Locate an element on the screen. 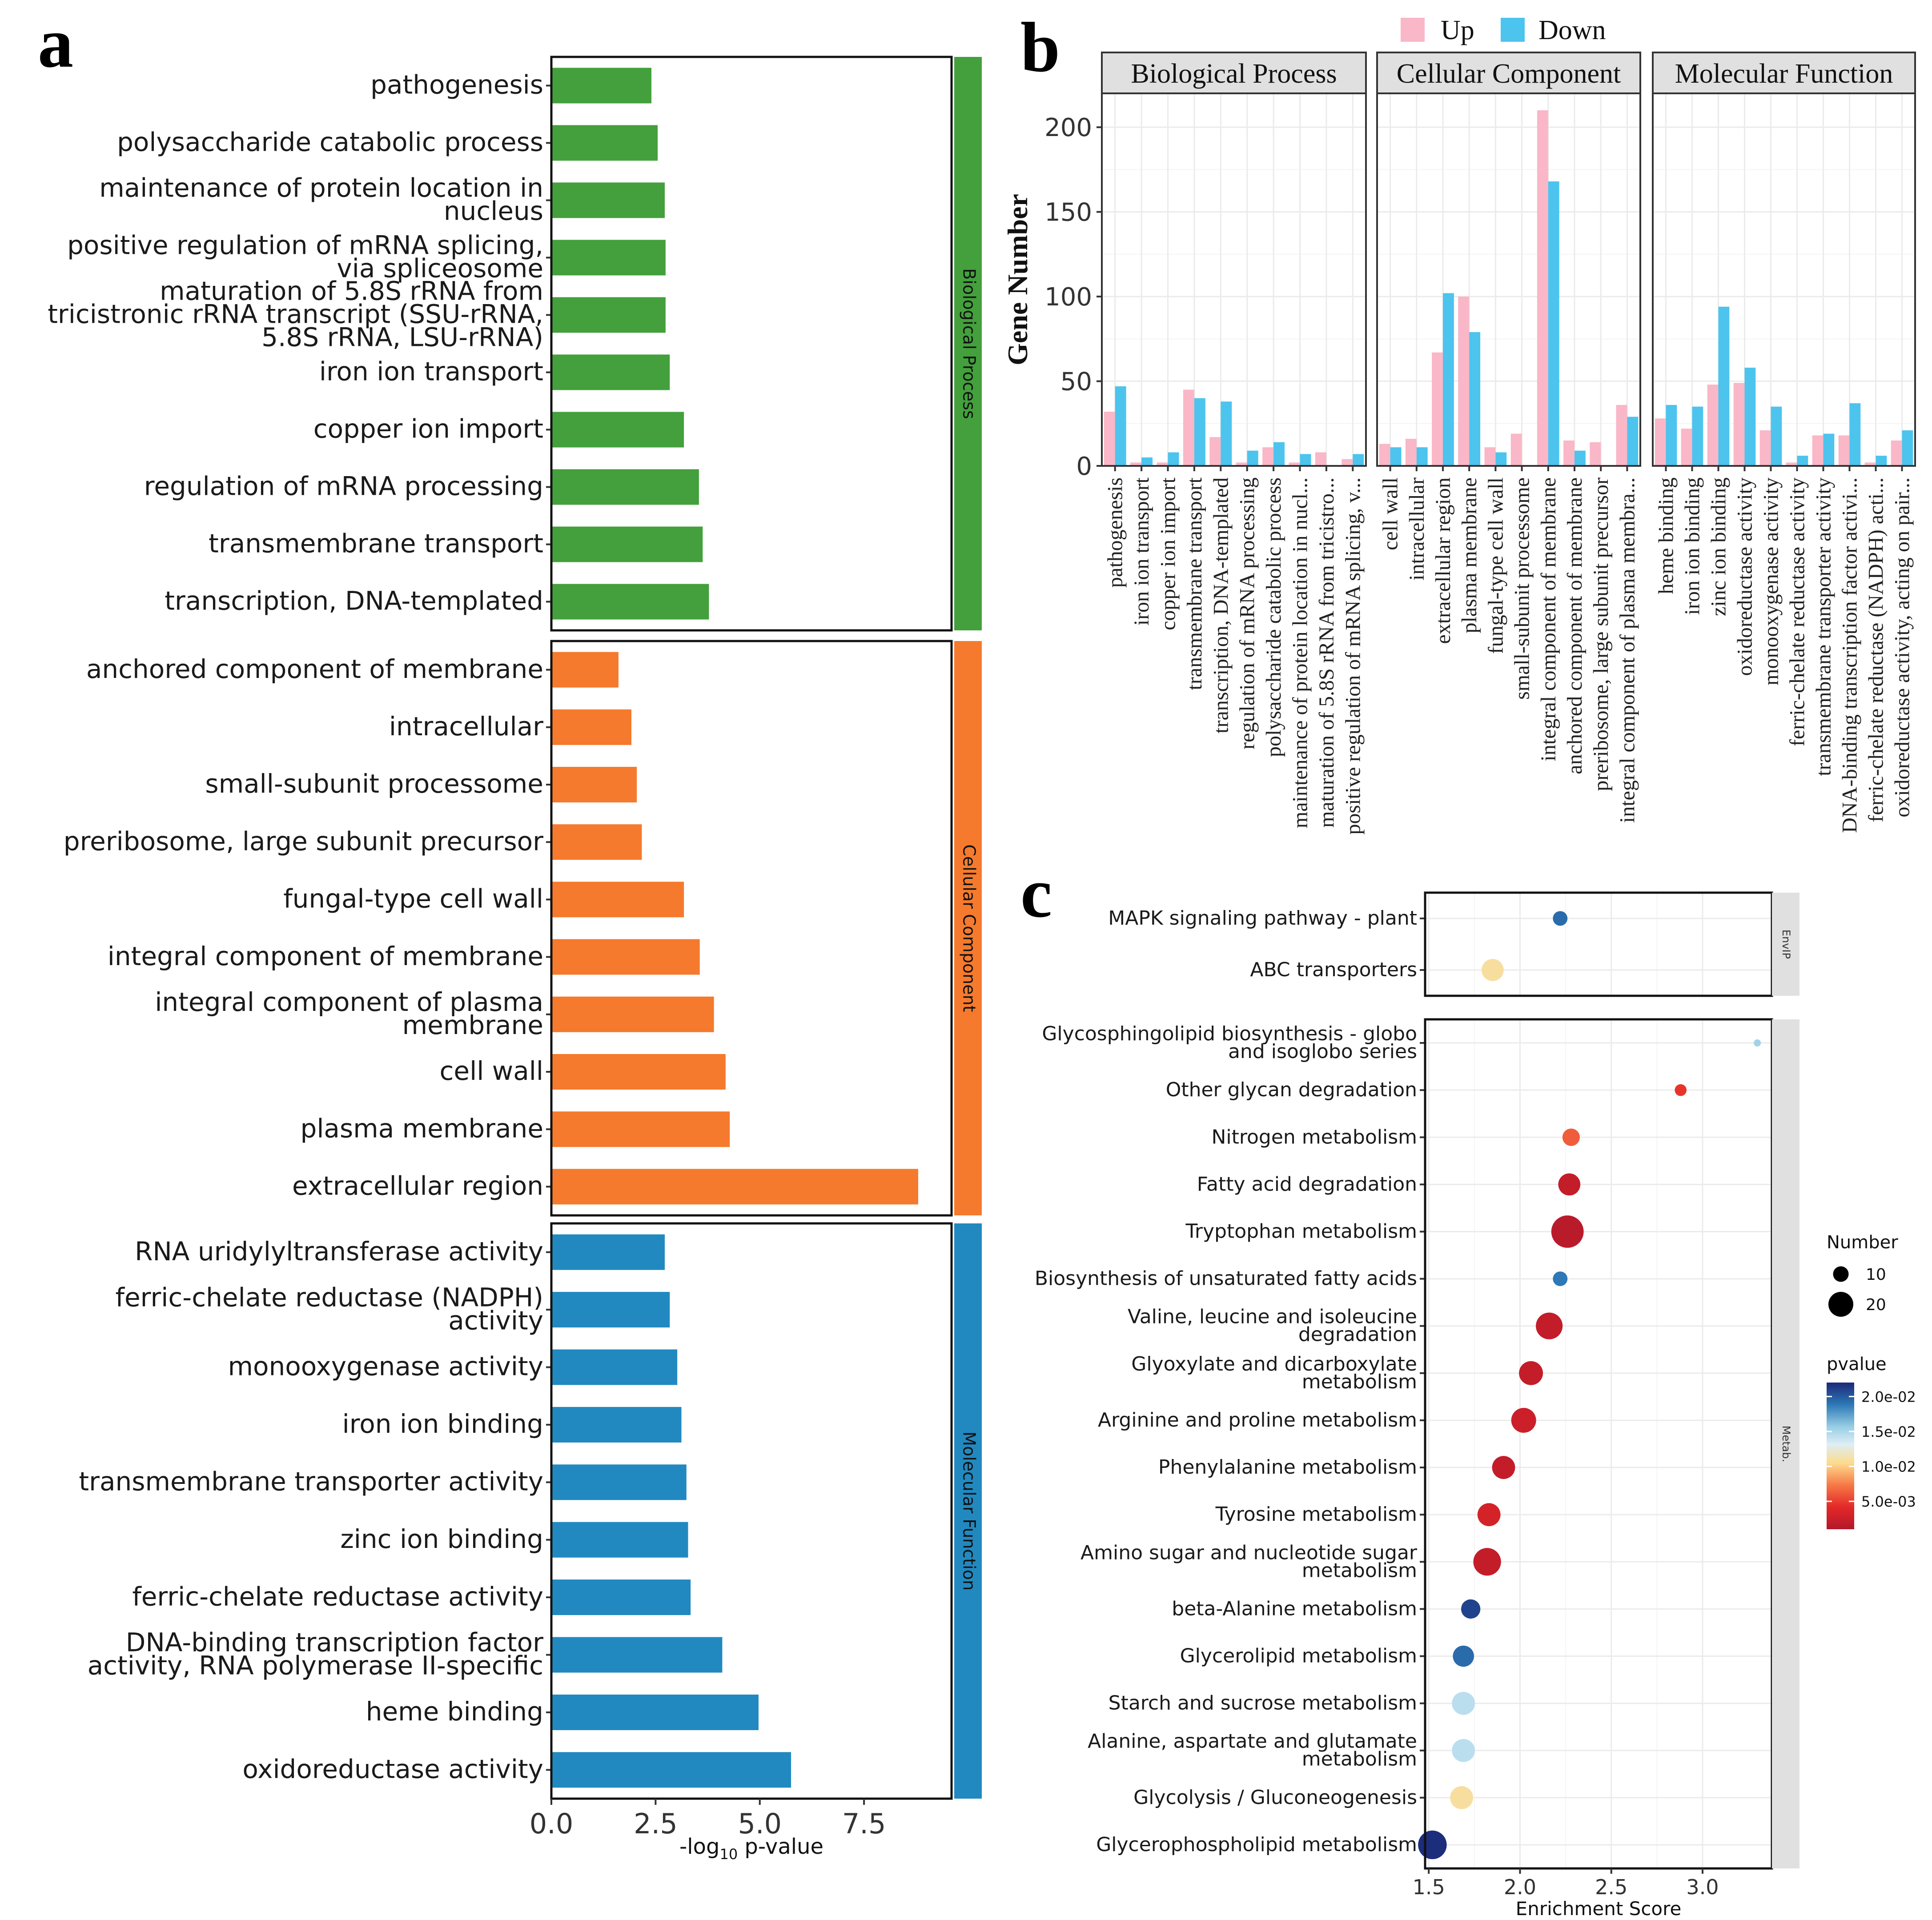 The width and height of the screenshot is (1932, 1920). x-tick-label-cellular-component-1: intracellular is located at coordinates (1417, 529).